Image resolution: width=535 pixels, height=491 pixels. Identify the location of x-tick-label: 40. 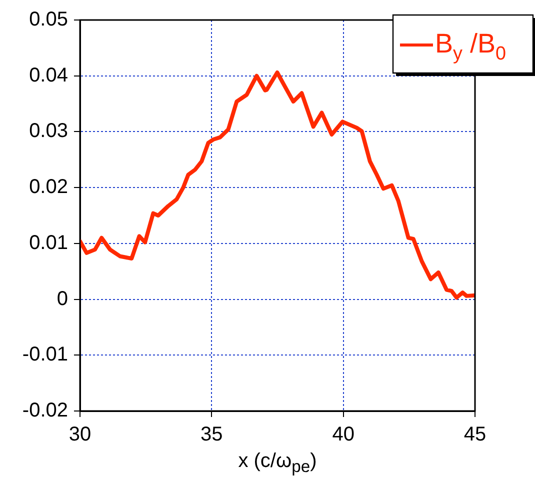
(343, 435).